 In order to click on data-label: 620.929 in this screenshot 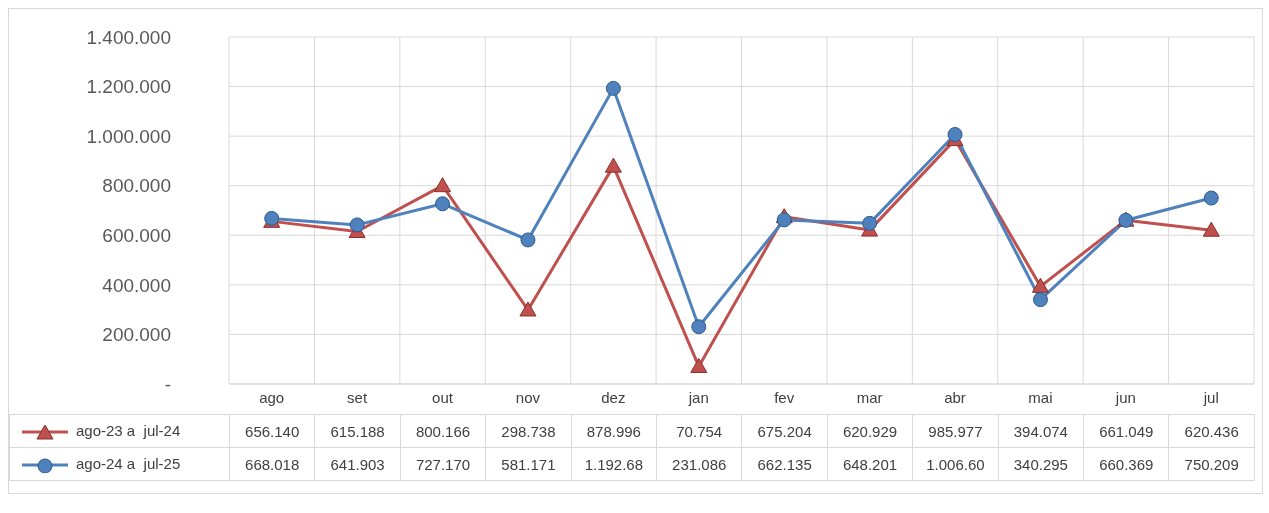, I will do `click(870, 431)`.